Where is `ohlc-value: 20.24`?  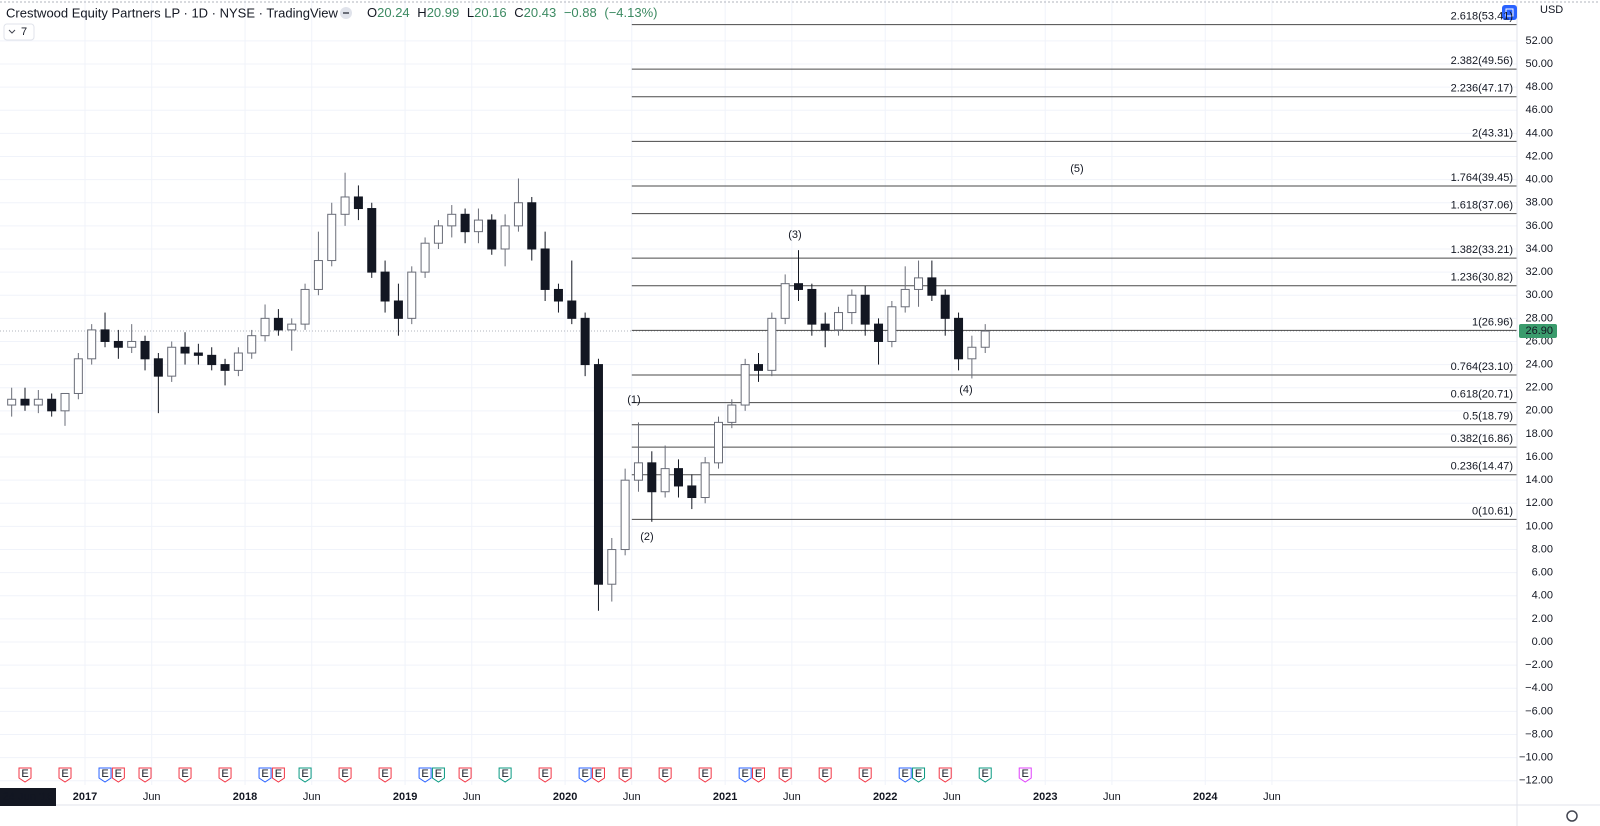
ohlc-value: 20.24 is located at coordinates (393, 12).